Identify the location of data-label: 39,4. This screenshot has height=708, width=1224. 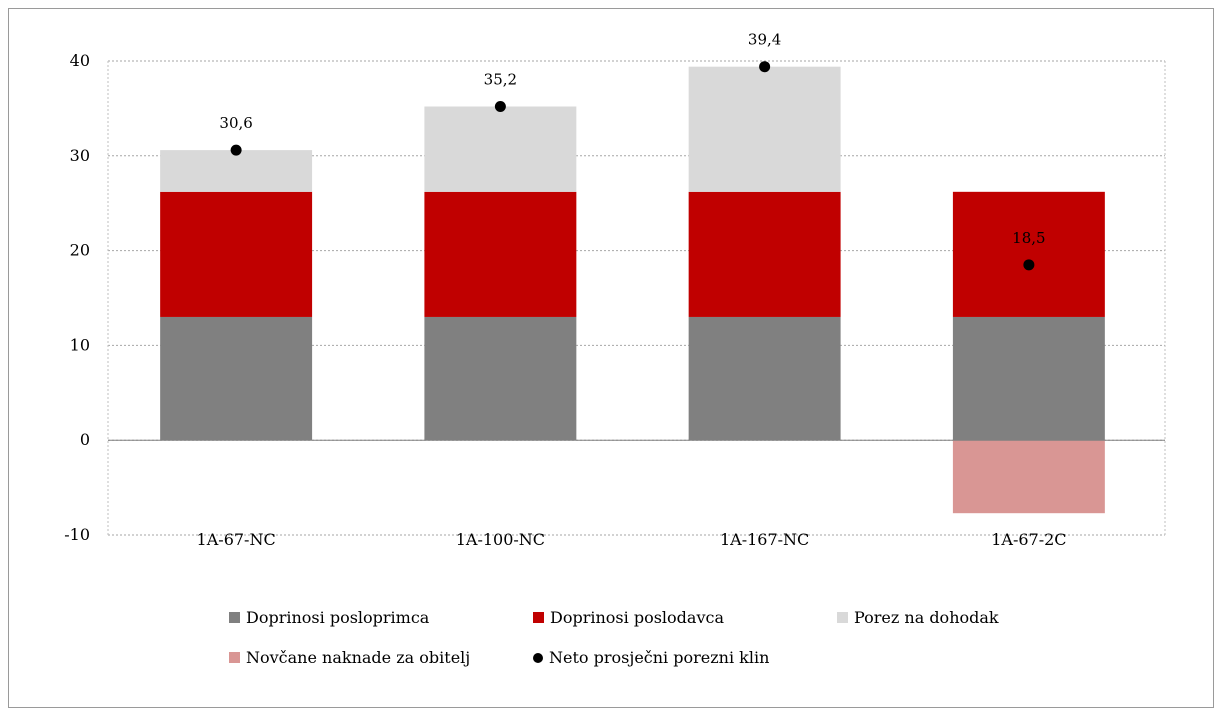
(764, 40).